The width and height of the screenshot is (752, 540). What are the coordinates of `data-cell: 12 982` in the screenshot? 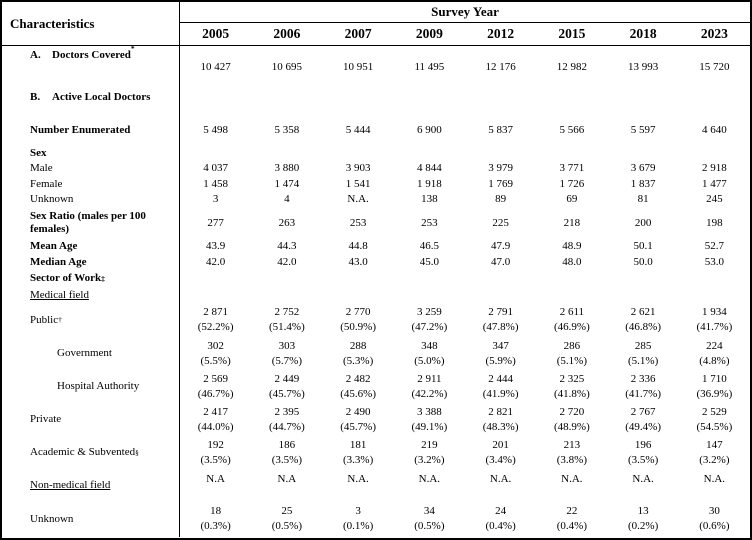 It's located at (571, 66).